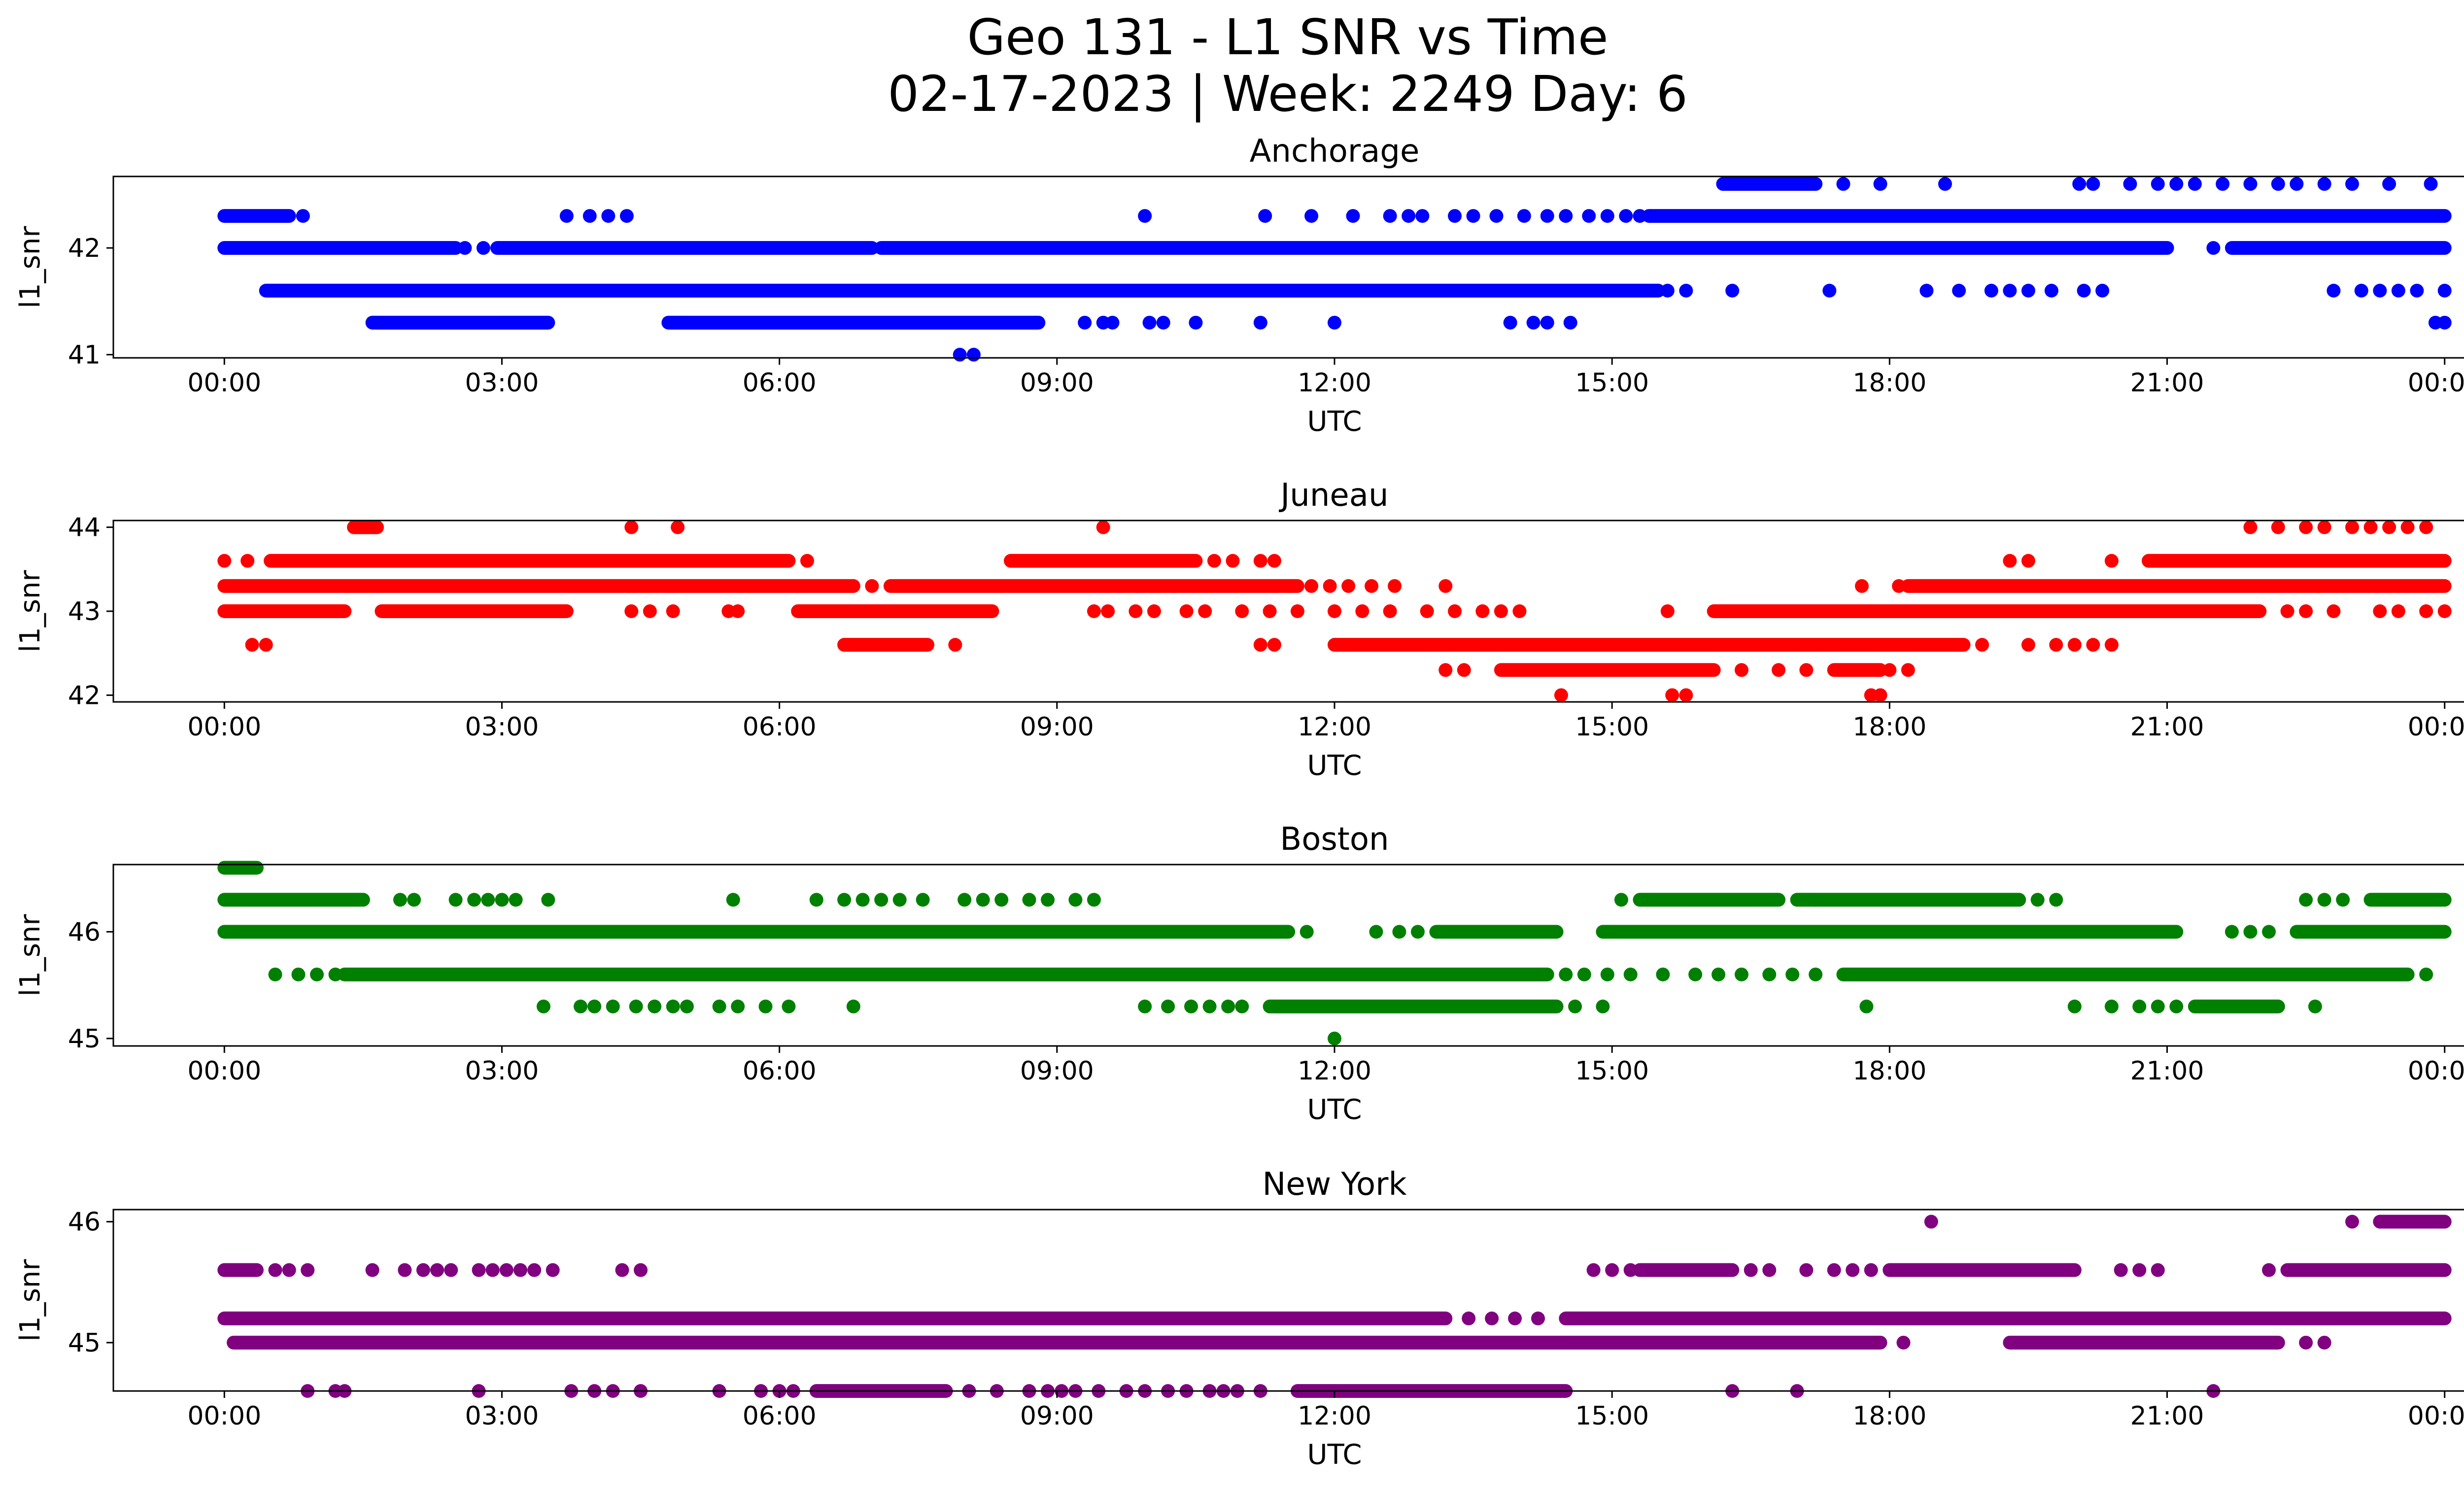 The height and width of the screenshot is (1495, 2464). What do you see at coordinates (1333, 495) in the screenshot?
I see `subplot-title: Juneau` at bounding box center [1333, 495].